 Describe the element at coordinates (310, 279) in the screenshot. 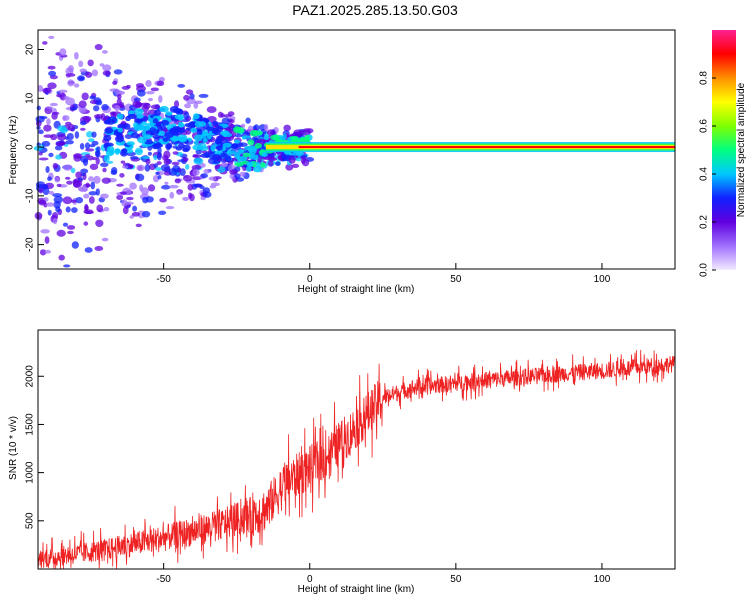

I see `spectrogram-x-tick-label: 0` at that location.